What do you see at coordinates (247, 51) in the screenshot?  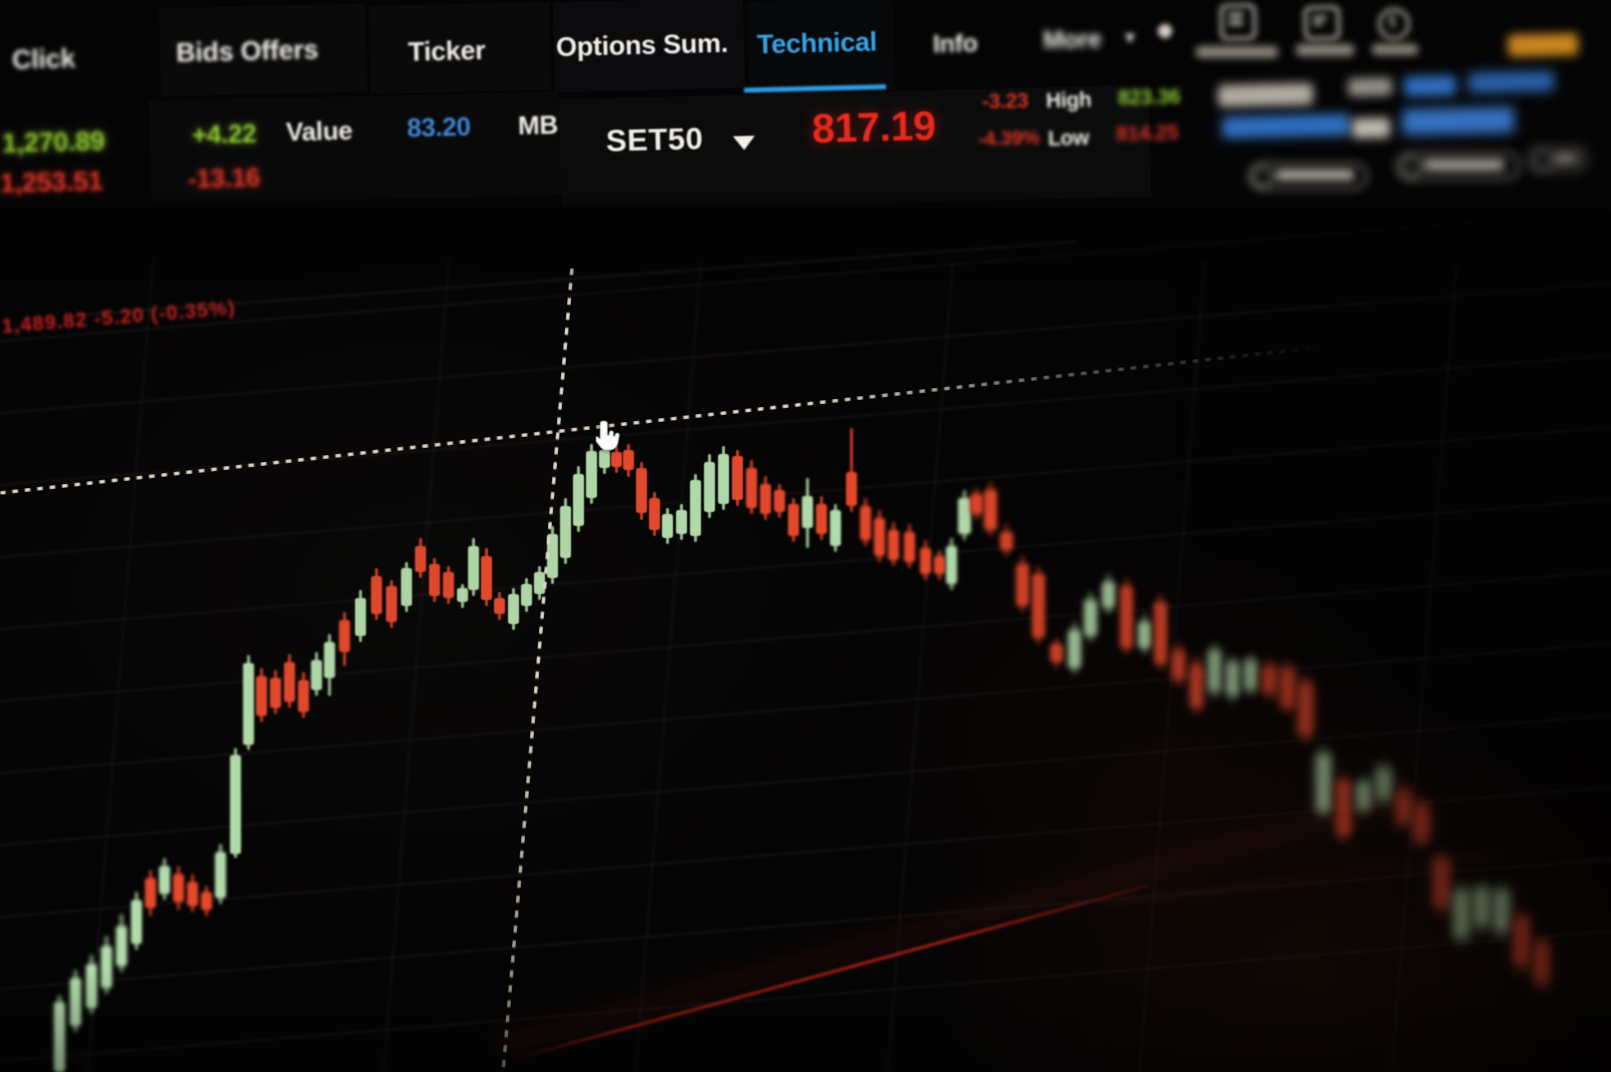 I see `tab-bids-offers: Bids Offers` at bounding box center [247, 51].